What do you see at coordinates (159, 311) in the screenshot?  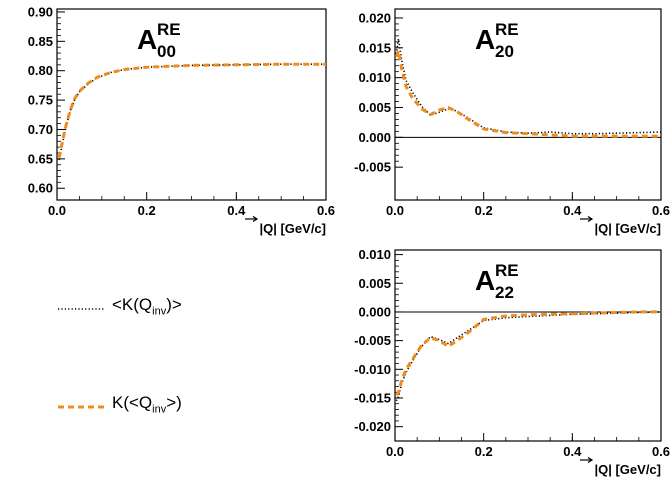 I see `legend-label-dotted-sub: inv` at bounding box center [159, 311].